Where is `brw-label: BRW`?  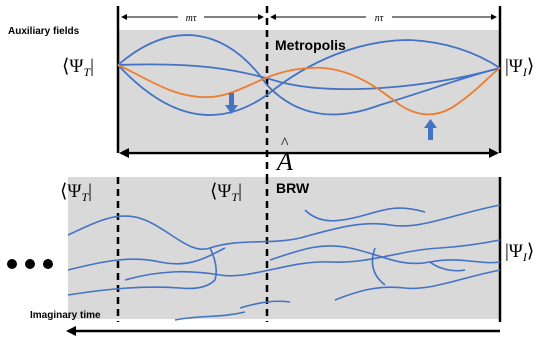
brw-label: BRW is located at coordinates (293, 188).